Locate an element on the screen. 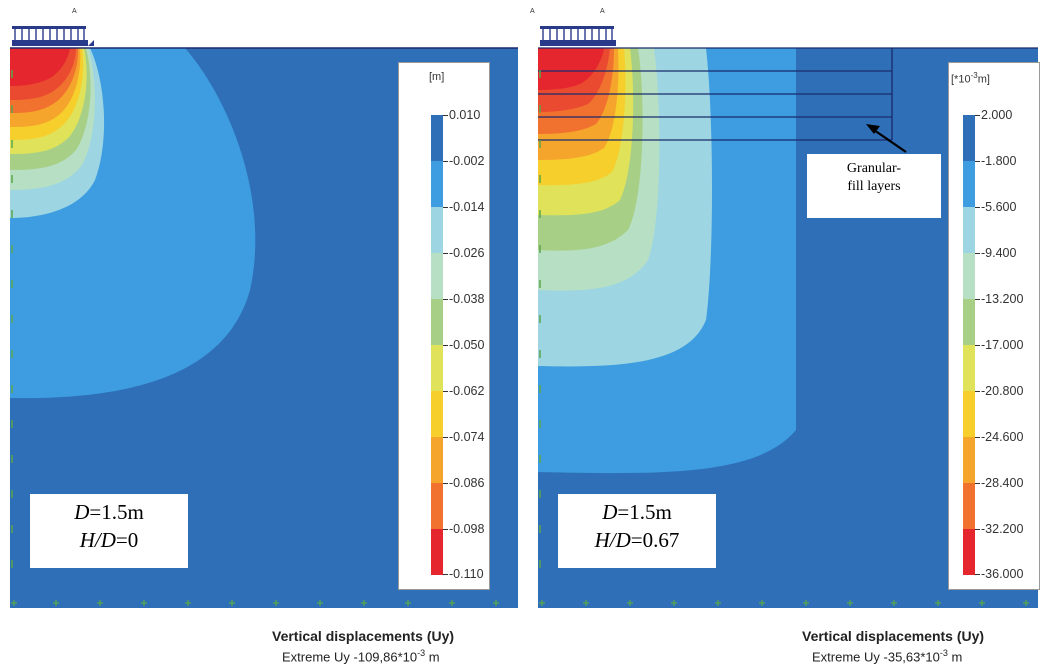 This screenshot has width=1041, height=669. legend-label: -0.050 is located at coordinates (467, 345).